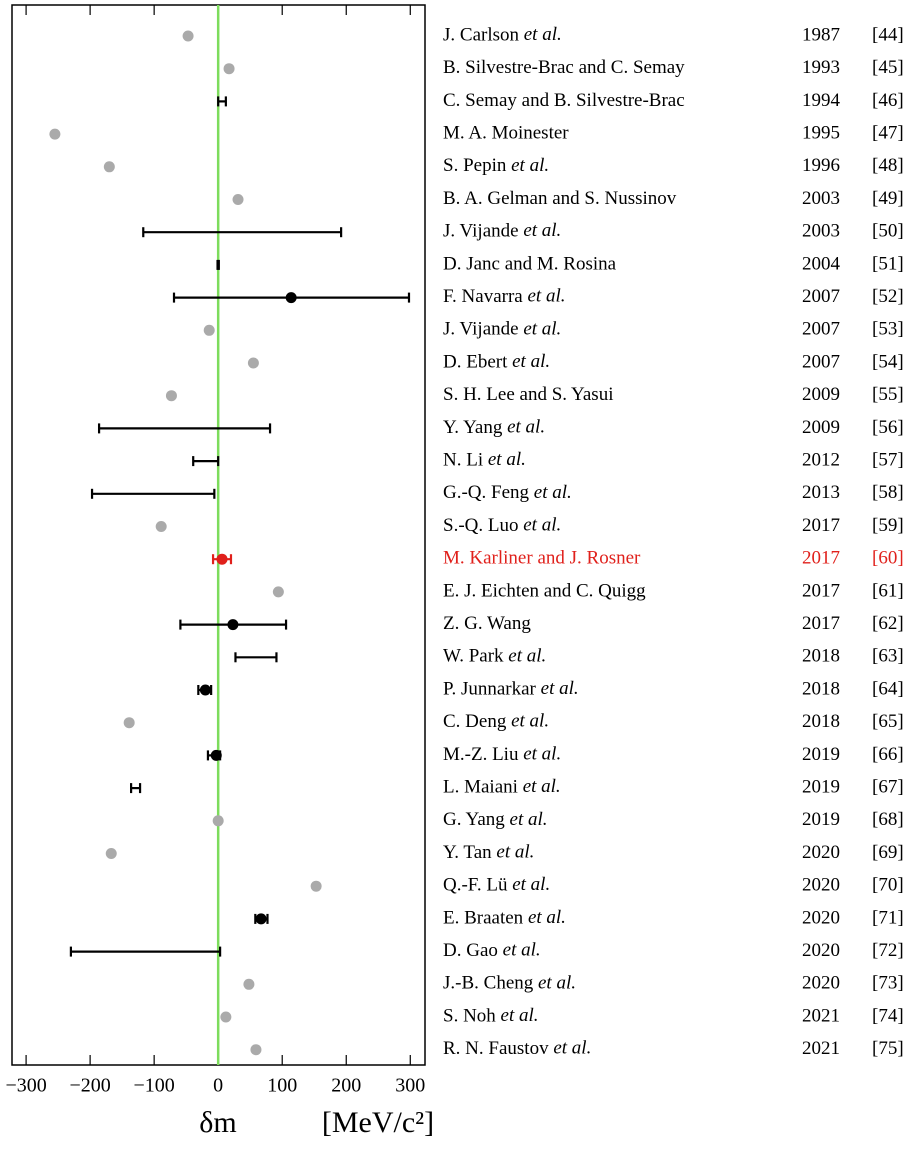 This screenshot has width=909, height=1152. Describe the element at coordinates (494, 656) in the screenshot. I see `author-label: W. Park et al.` at that location.